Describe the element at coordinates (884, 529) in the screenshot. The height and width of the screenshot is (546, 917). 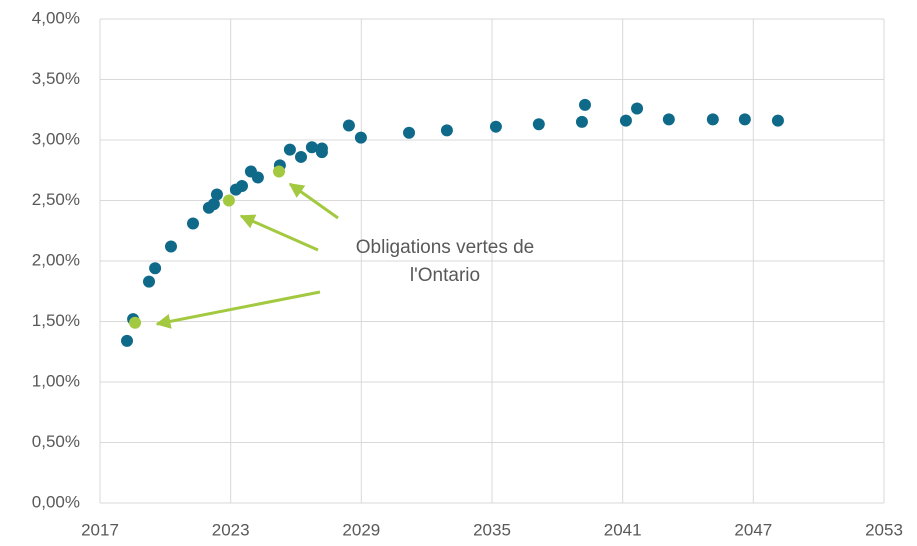
I see `x-tick-label: 2053` at that location.